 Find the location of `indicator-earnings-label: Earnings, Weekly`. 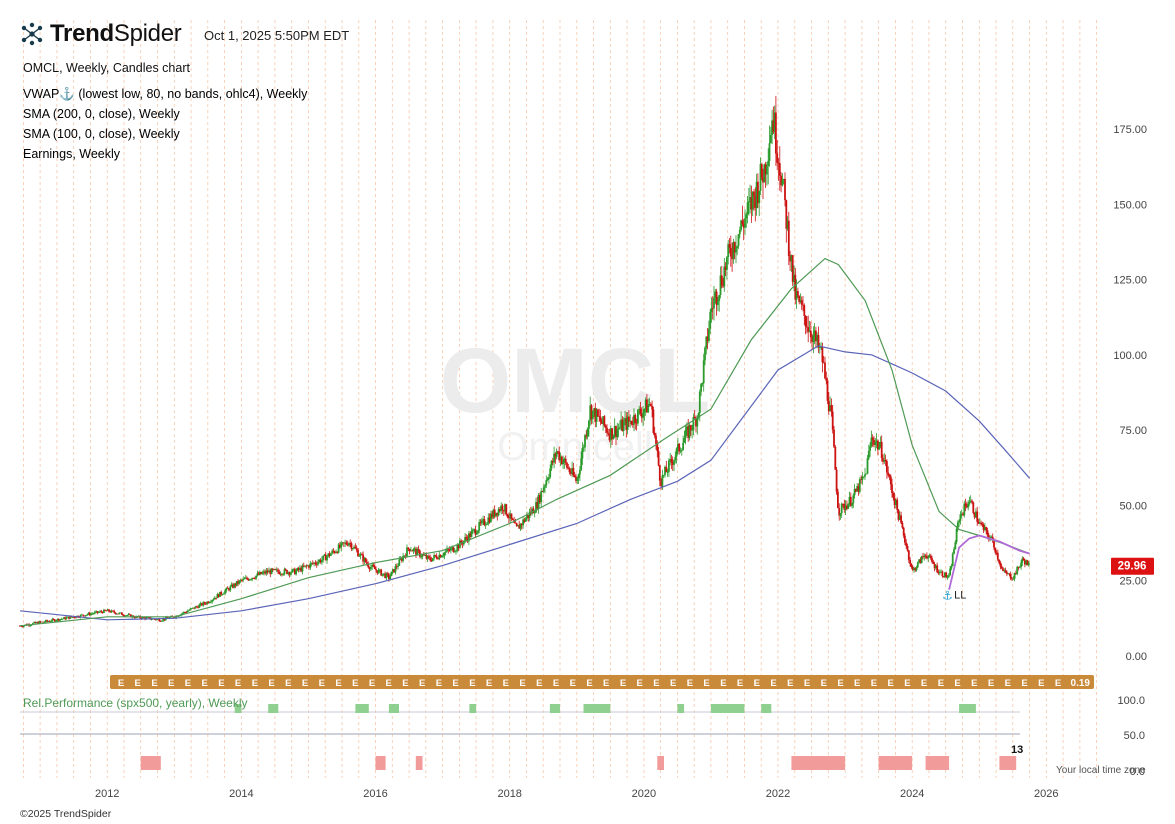

indicator-earnings-label: Earnings, Weekly is located at coordinates (72, 154).